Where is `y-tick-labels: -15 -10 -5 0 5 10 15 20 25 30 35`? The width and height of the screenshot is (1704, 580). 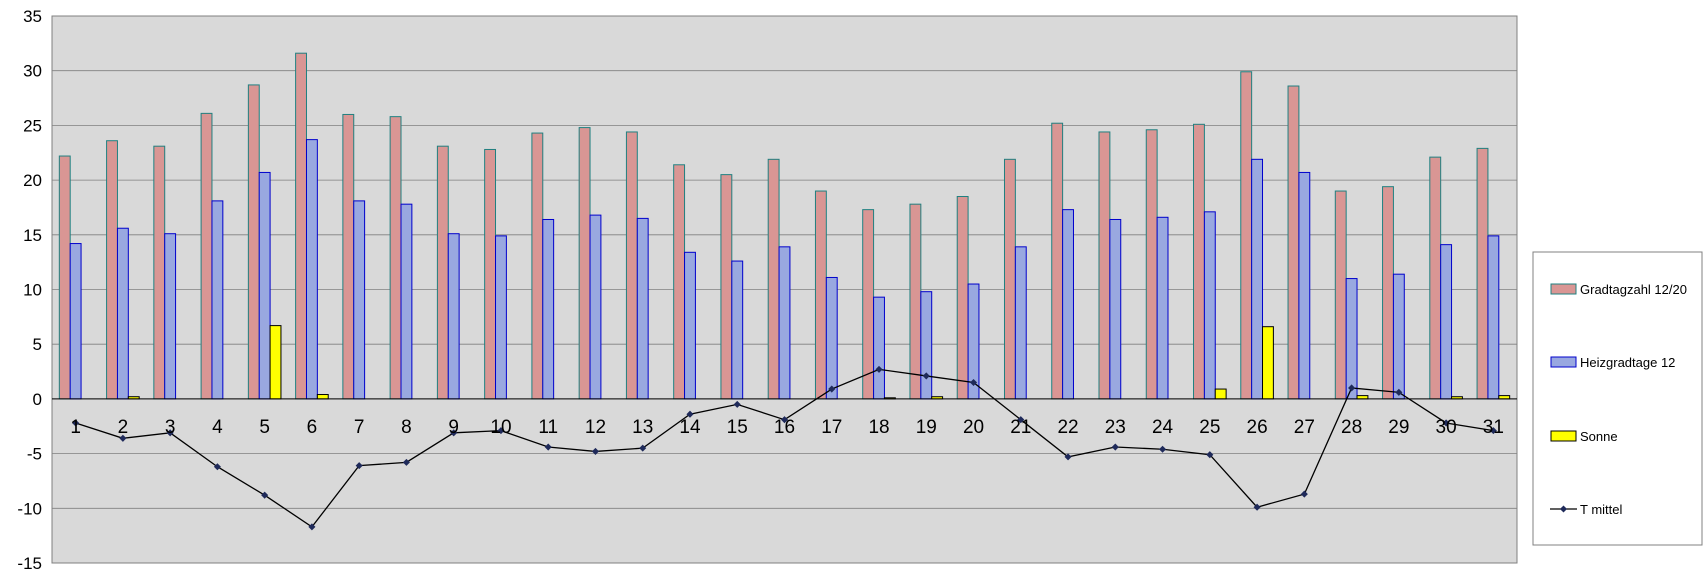 y-tick-labels: -15 -10 -5 0 5 10 15 20 25 30 35 is located at coordinates (29, 290).